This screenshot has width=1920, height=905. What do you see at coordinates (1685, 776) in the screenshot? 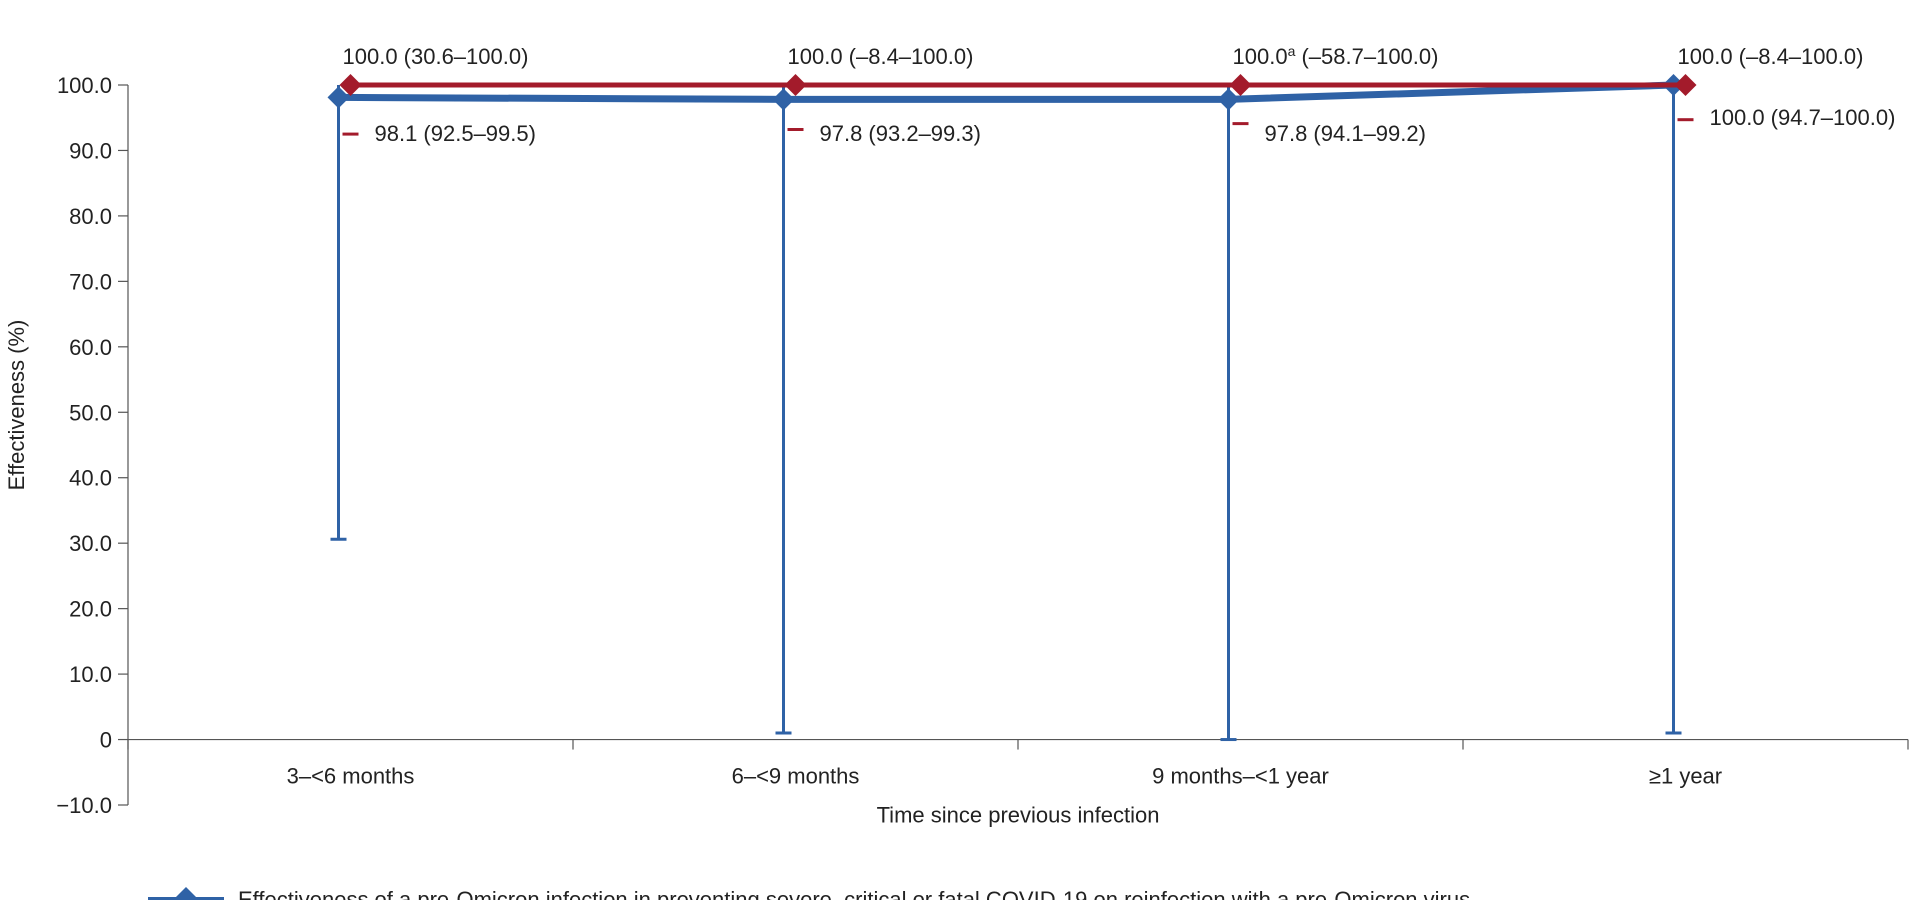
I see `x-tick-label: ≥1 year` at bounding box center [1685, 776].